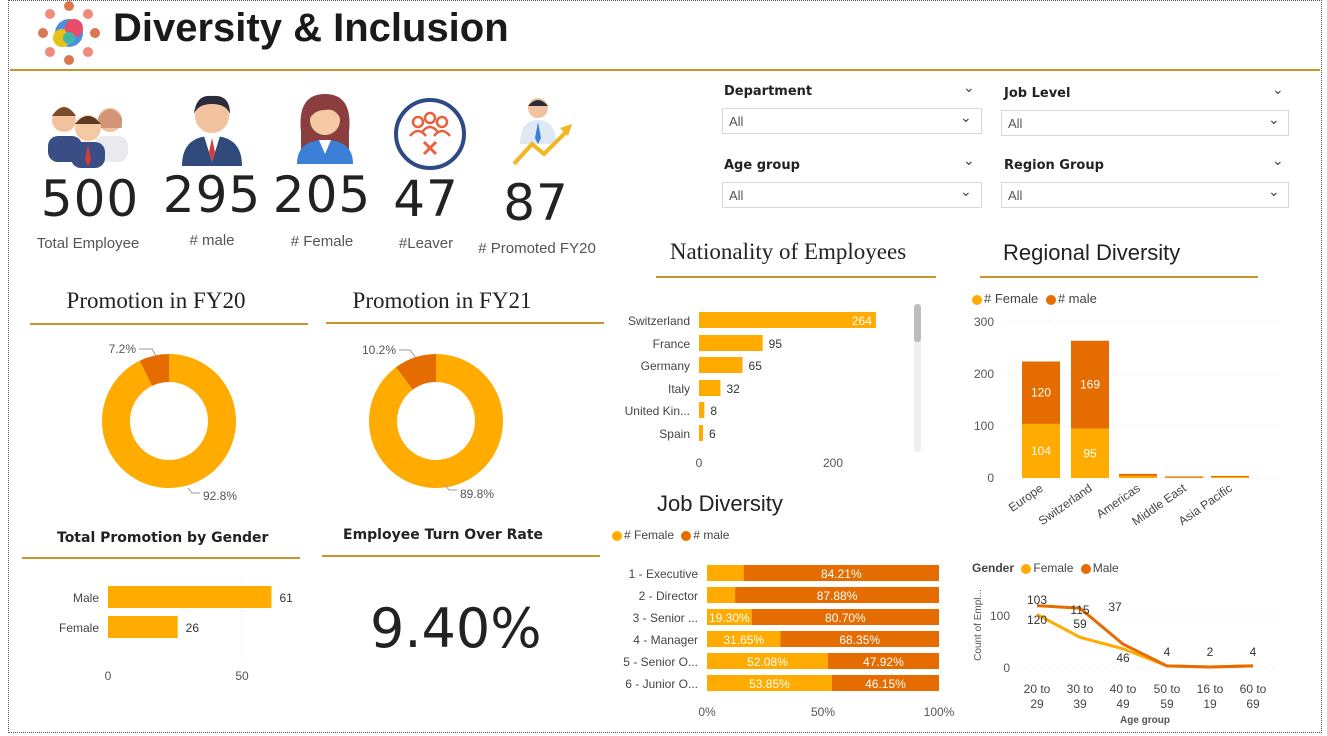 Image resolution: width=1327 pixels, height=736 pixels. I want to click on legend-female-label: Female, so click(1053, 568).